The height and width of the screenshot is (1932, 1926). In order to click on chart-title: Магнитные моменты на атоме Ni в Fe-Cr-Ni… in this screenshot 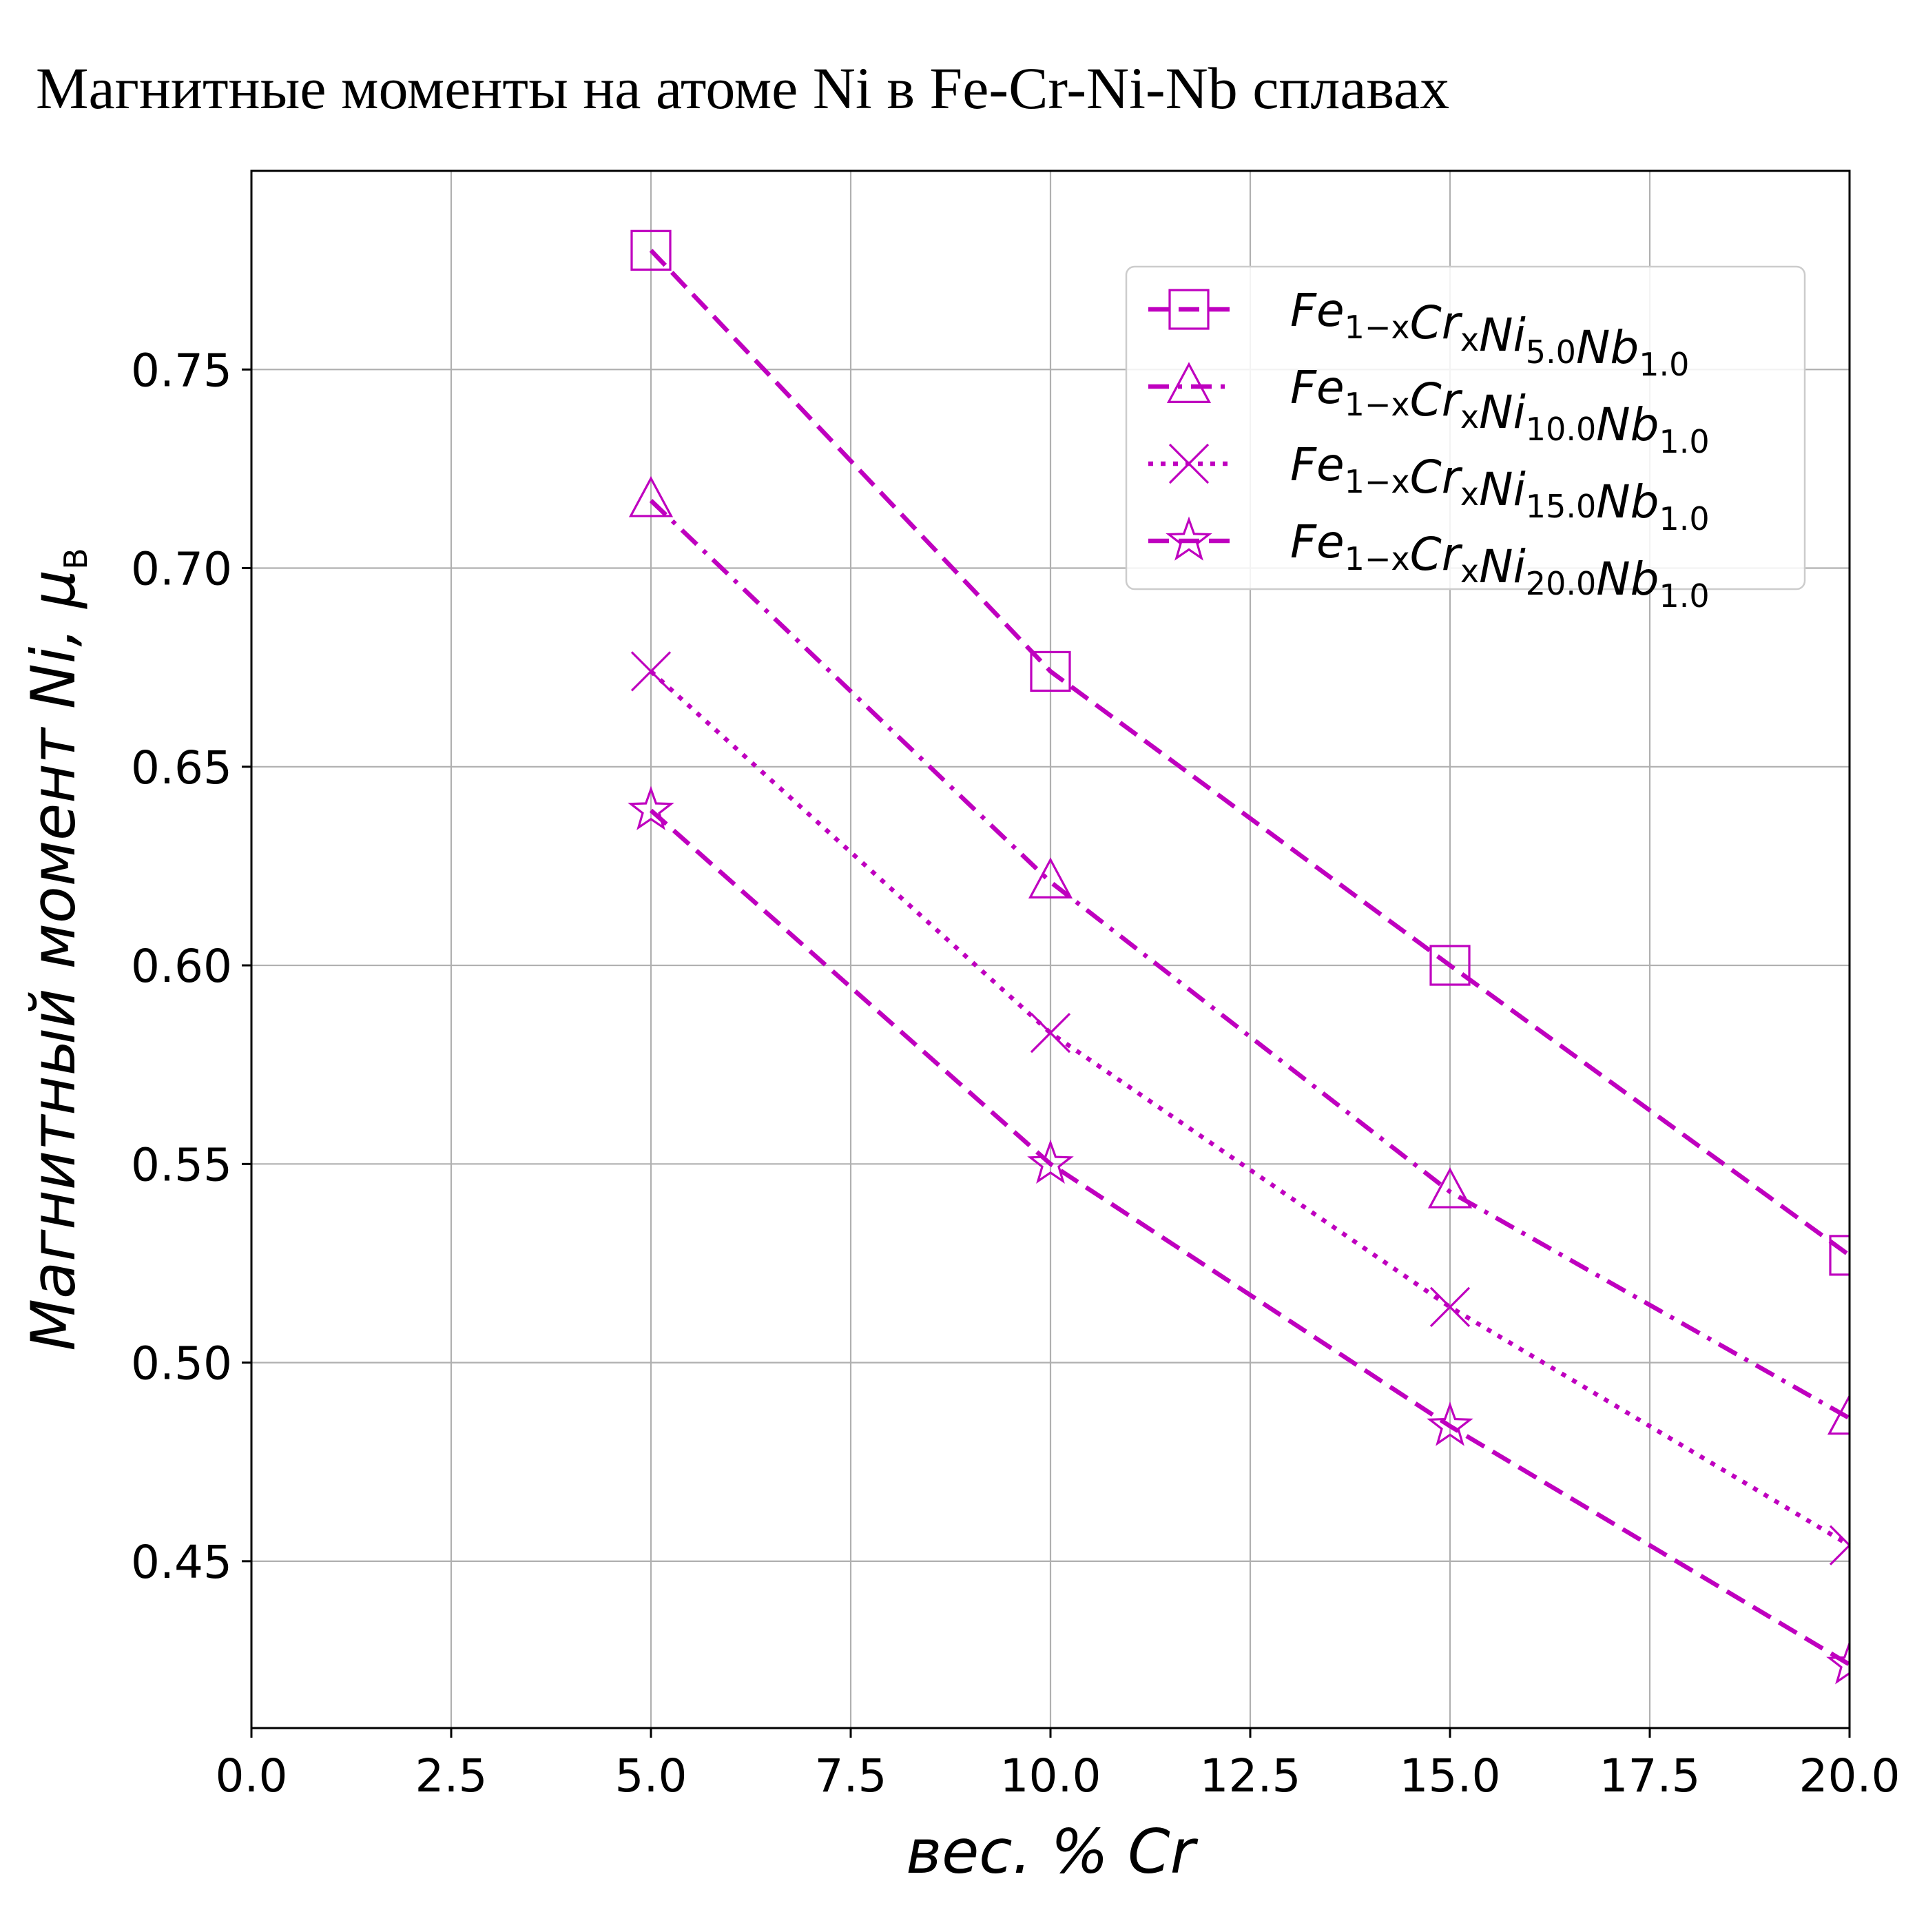, I will do `click(743, 88)`.